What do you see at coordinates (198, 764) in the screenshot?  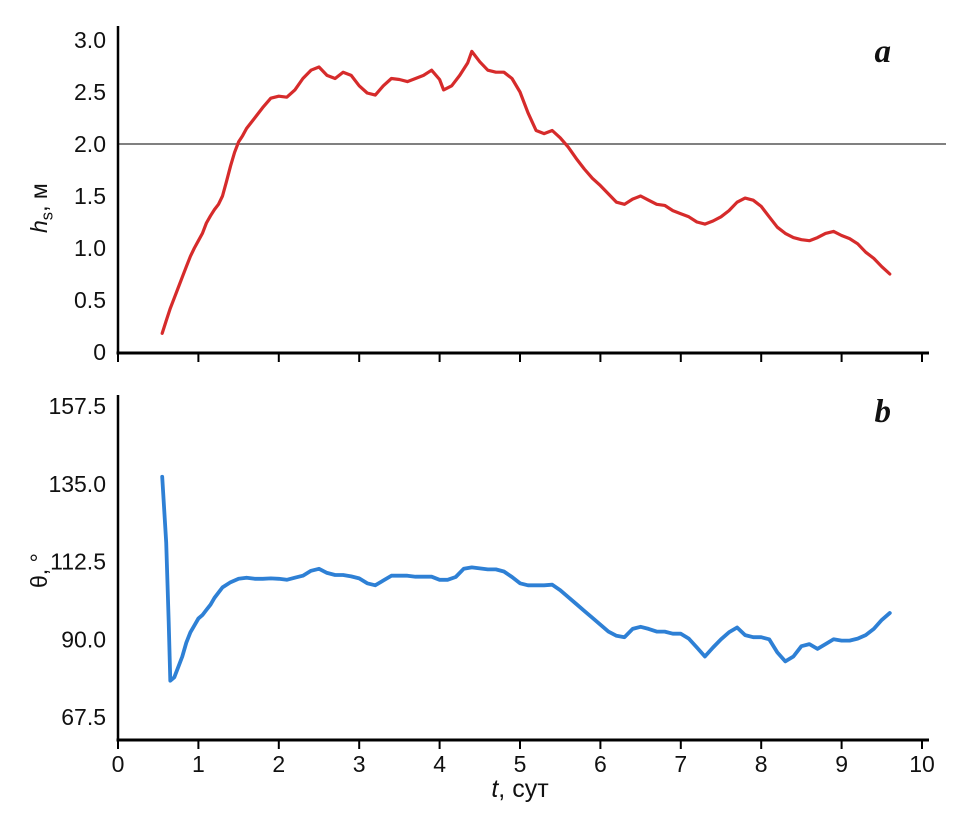 I see `svg-text: 1` at bounding box center [198, 764].